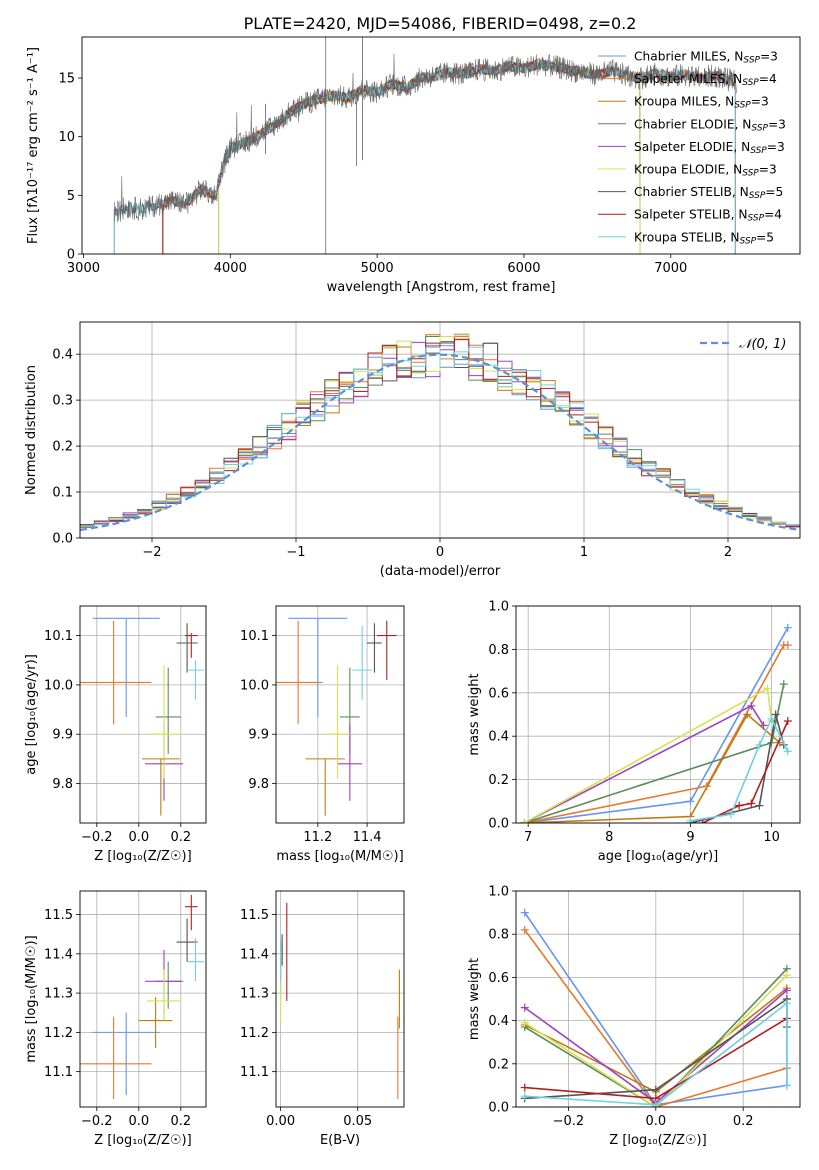 The width and height of the screenshot is (819, 1170). What do you see at coordinates (765, 237) in the screenshot?
I see `legend-suffix: =5` at bounding box center [765, 237].